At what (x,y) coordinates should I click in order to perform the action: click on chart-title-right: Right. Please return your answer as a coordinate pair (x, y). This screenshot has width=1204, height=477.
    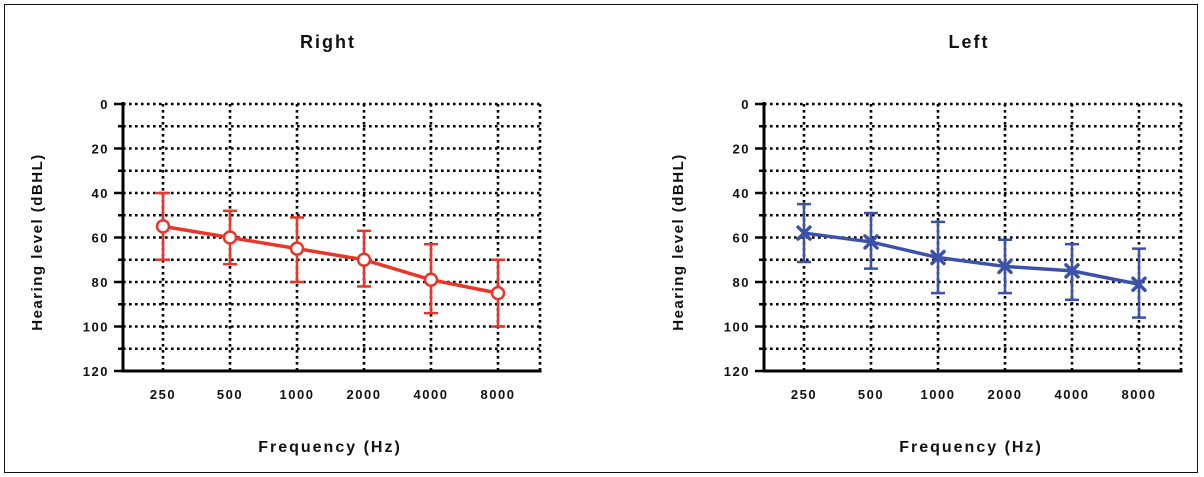
    Looking at the image, I should click on (328, 42).